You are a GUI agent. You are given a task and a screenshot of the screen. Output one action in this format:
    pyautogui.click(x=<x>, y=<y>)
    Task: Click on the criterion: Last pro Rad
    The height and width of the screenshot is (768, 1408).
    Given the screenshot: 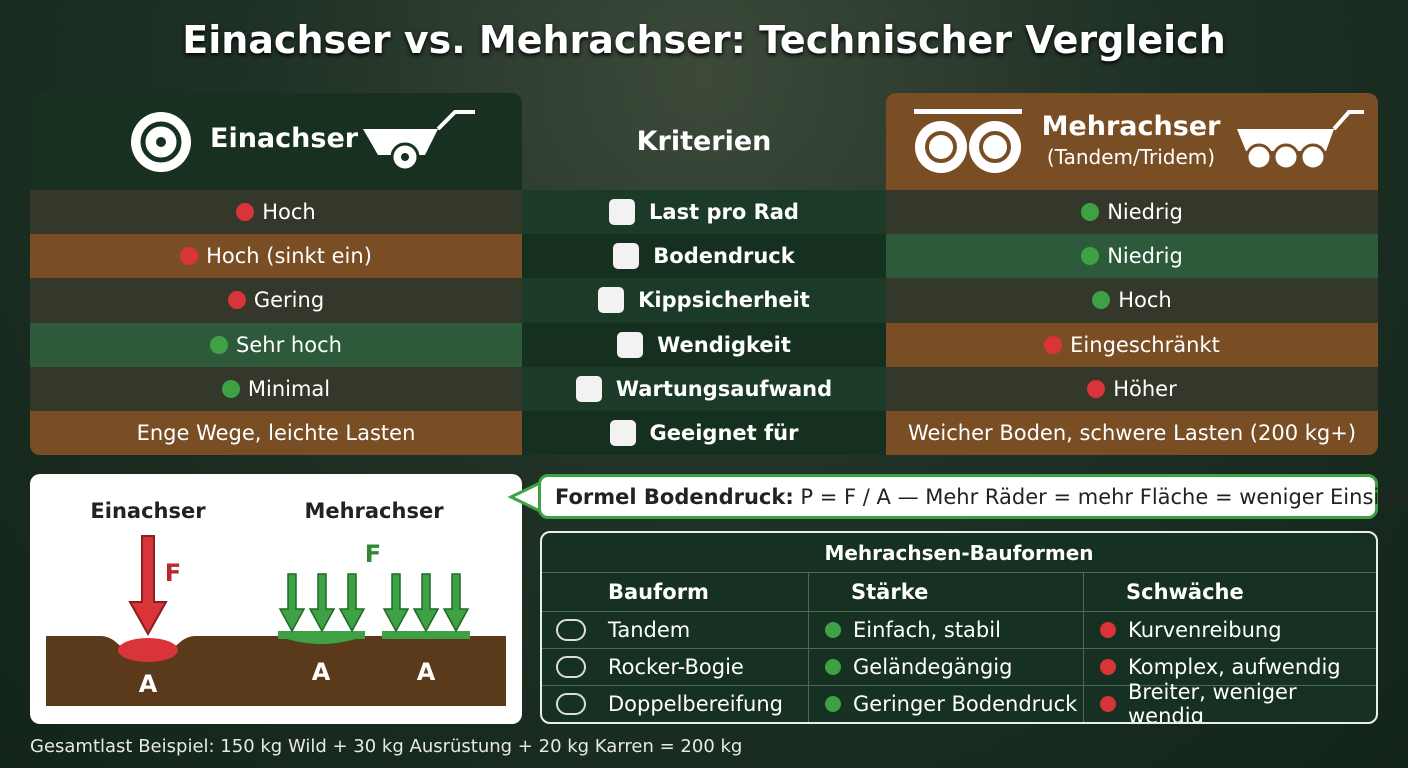 What is the action you would take?
    pyautogui.click(x=724, y=212)
    